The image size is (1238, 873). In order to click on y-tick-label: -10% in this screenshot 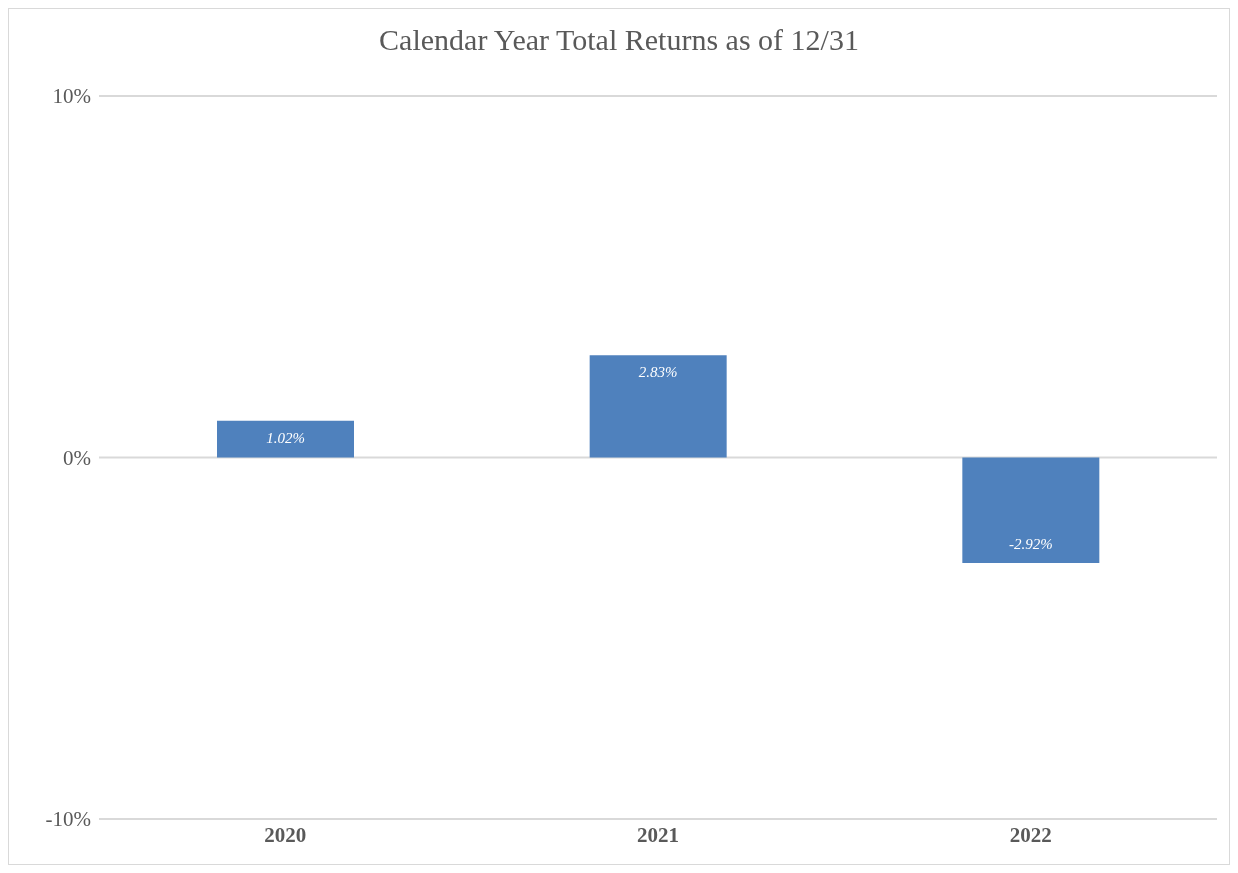, I will do `click(68, 819)`.